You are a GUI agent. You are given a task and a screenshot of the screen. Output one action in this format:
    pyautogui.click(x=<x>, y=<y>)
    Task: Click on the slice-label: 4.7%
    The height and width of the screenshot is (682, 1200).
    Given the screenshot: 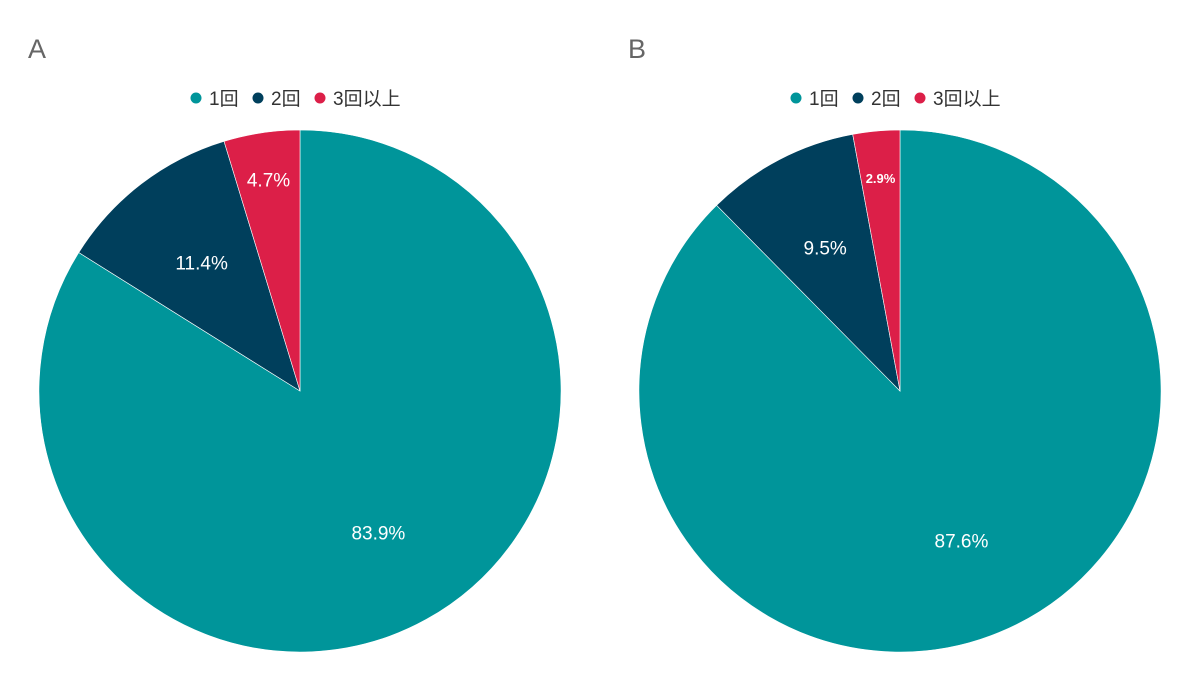 What is the action you would take?
    pyautogui.click(x=268, y=180)
    